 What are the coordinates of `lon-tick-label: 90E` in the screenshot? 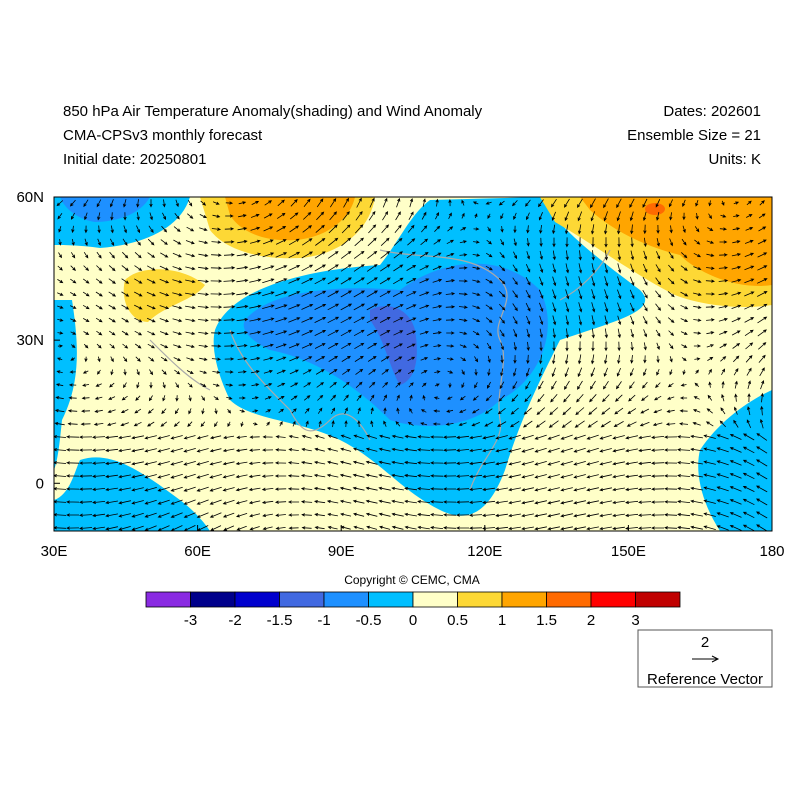 It's located at (341, 551).